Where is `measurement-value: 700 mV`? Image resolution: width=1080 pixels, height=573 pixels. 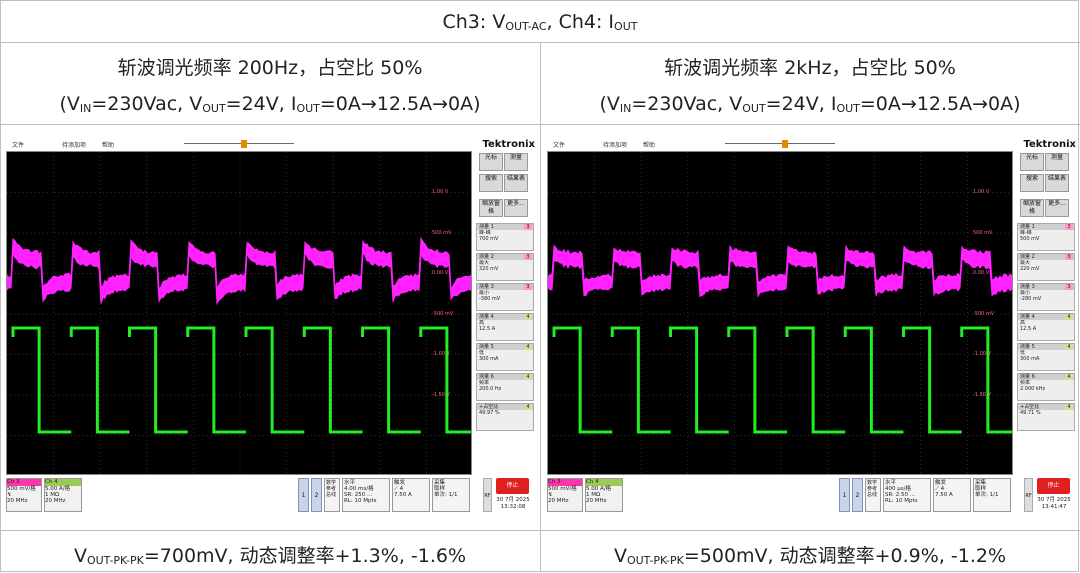 measurement-value: 700 mV is located at coordinates (506, 239).